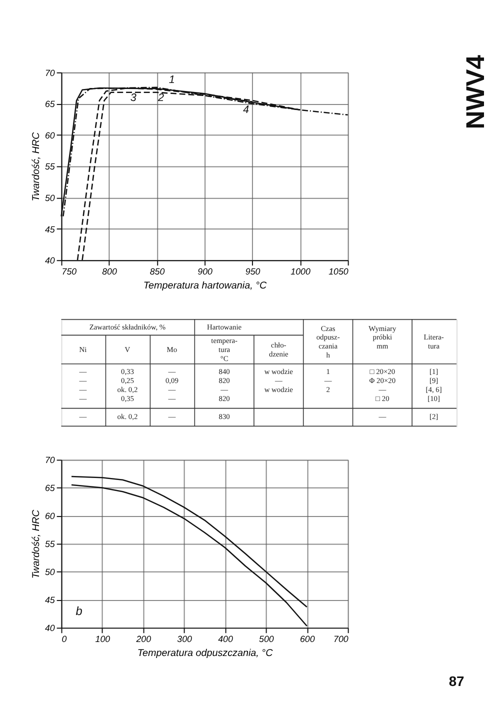 The height and width of the screenshot is (717, 500). What do you see at coordinates (184, 639) in the screenshot?
I see `x-tick-label: 300` at bounding box center [184, 639].